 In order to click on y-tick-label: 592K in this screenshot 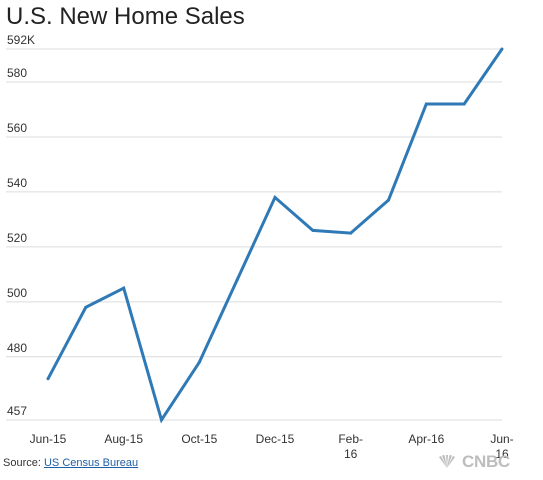, I will do `click(21, 40)`.